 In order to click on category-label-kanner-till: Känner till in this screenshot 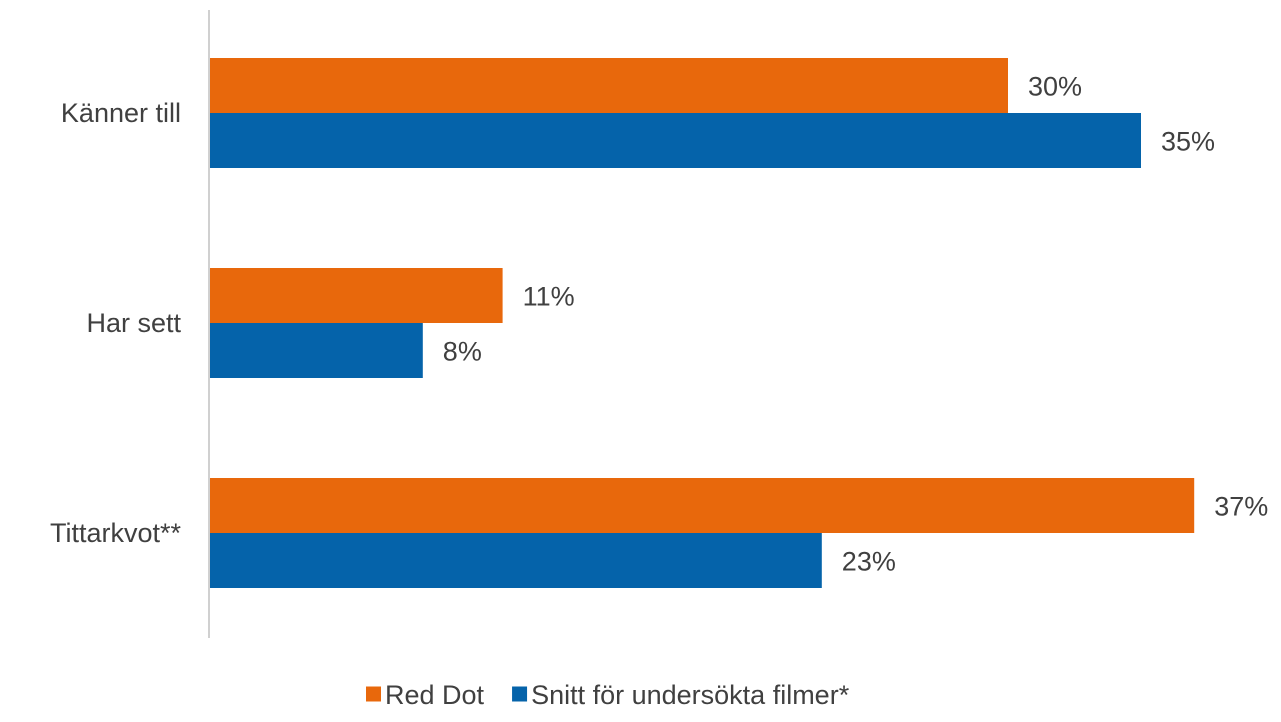, I will do `click(121, 113)`.